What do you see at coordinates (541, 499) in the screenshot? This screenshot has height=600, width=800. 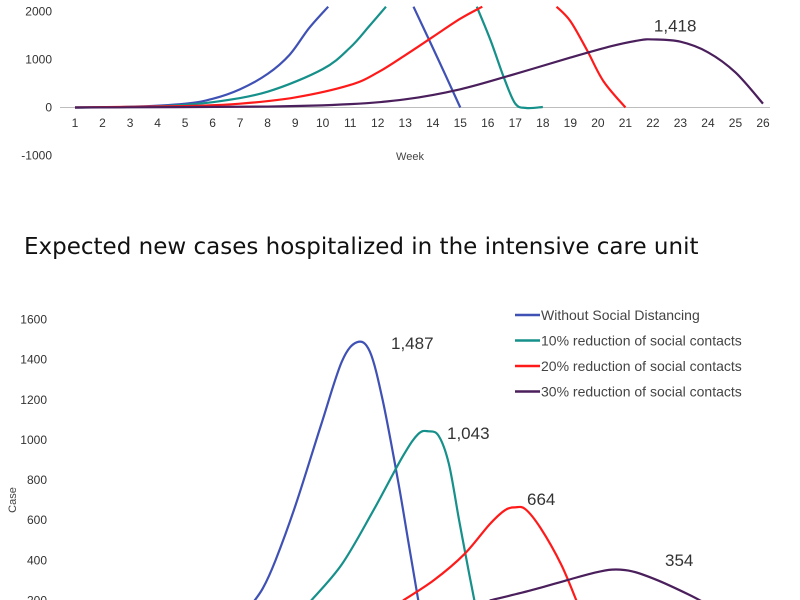 I see `peak-label: 664` at bounding box center [541, 499].